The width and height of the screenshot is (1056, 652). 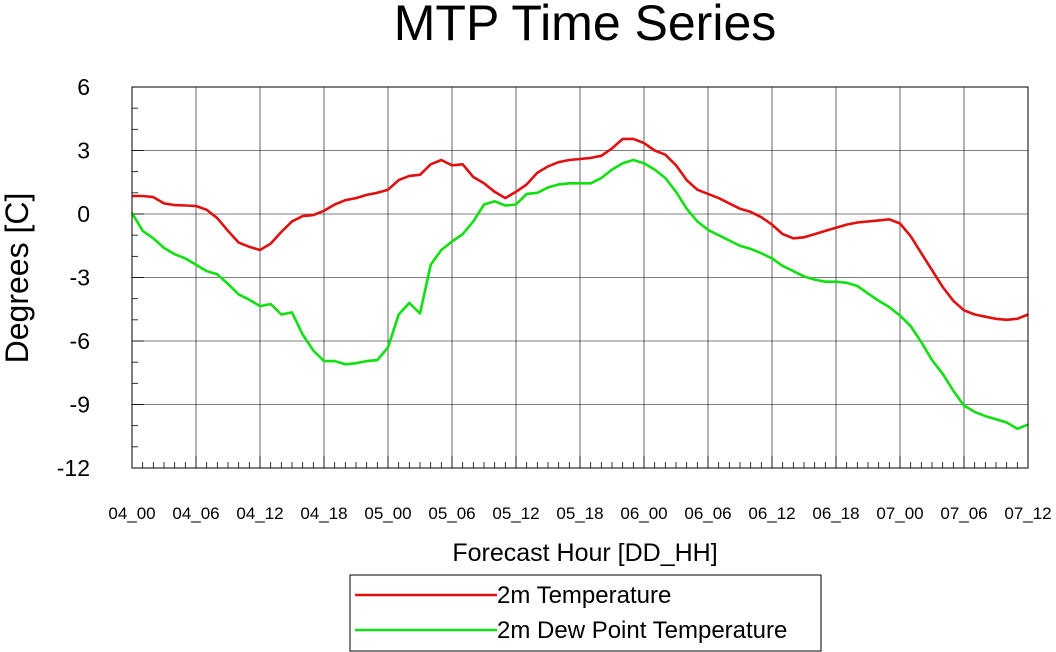 I want to click on chart-title: MTP Time Series, so click(x=585, y=25).